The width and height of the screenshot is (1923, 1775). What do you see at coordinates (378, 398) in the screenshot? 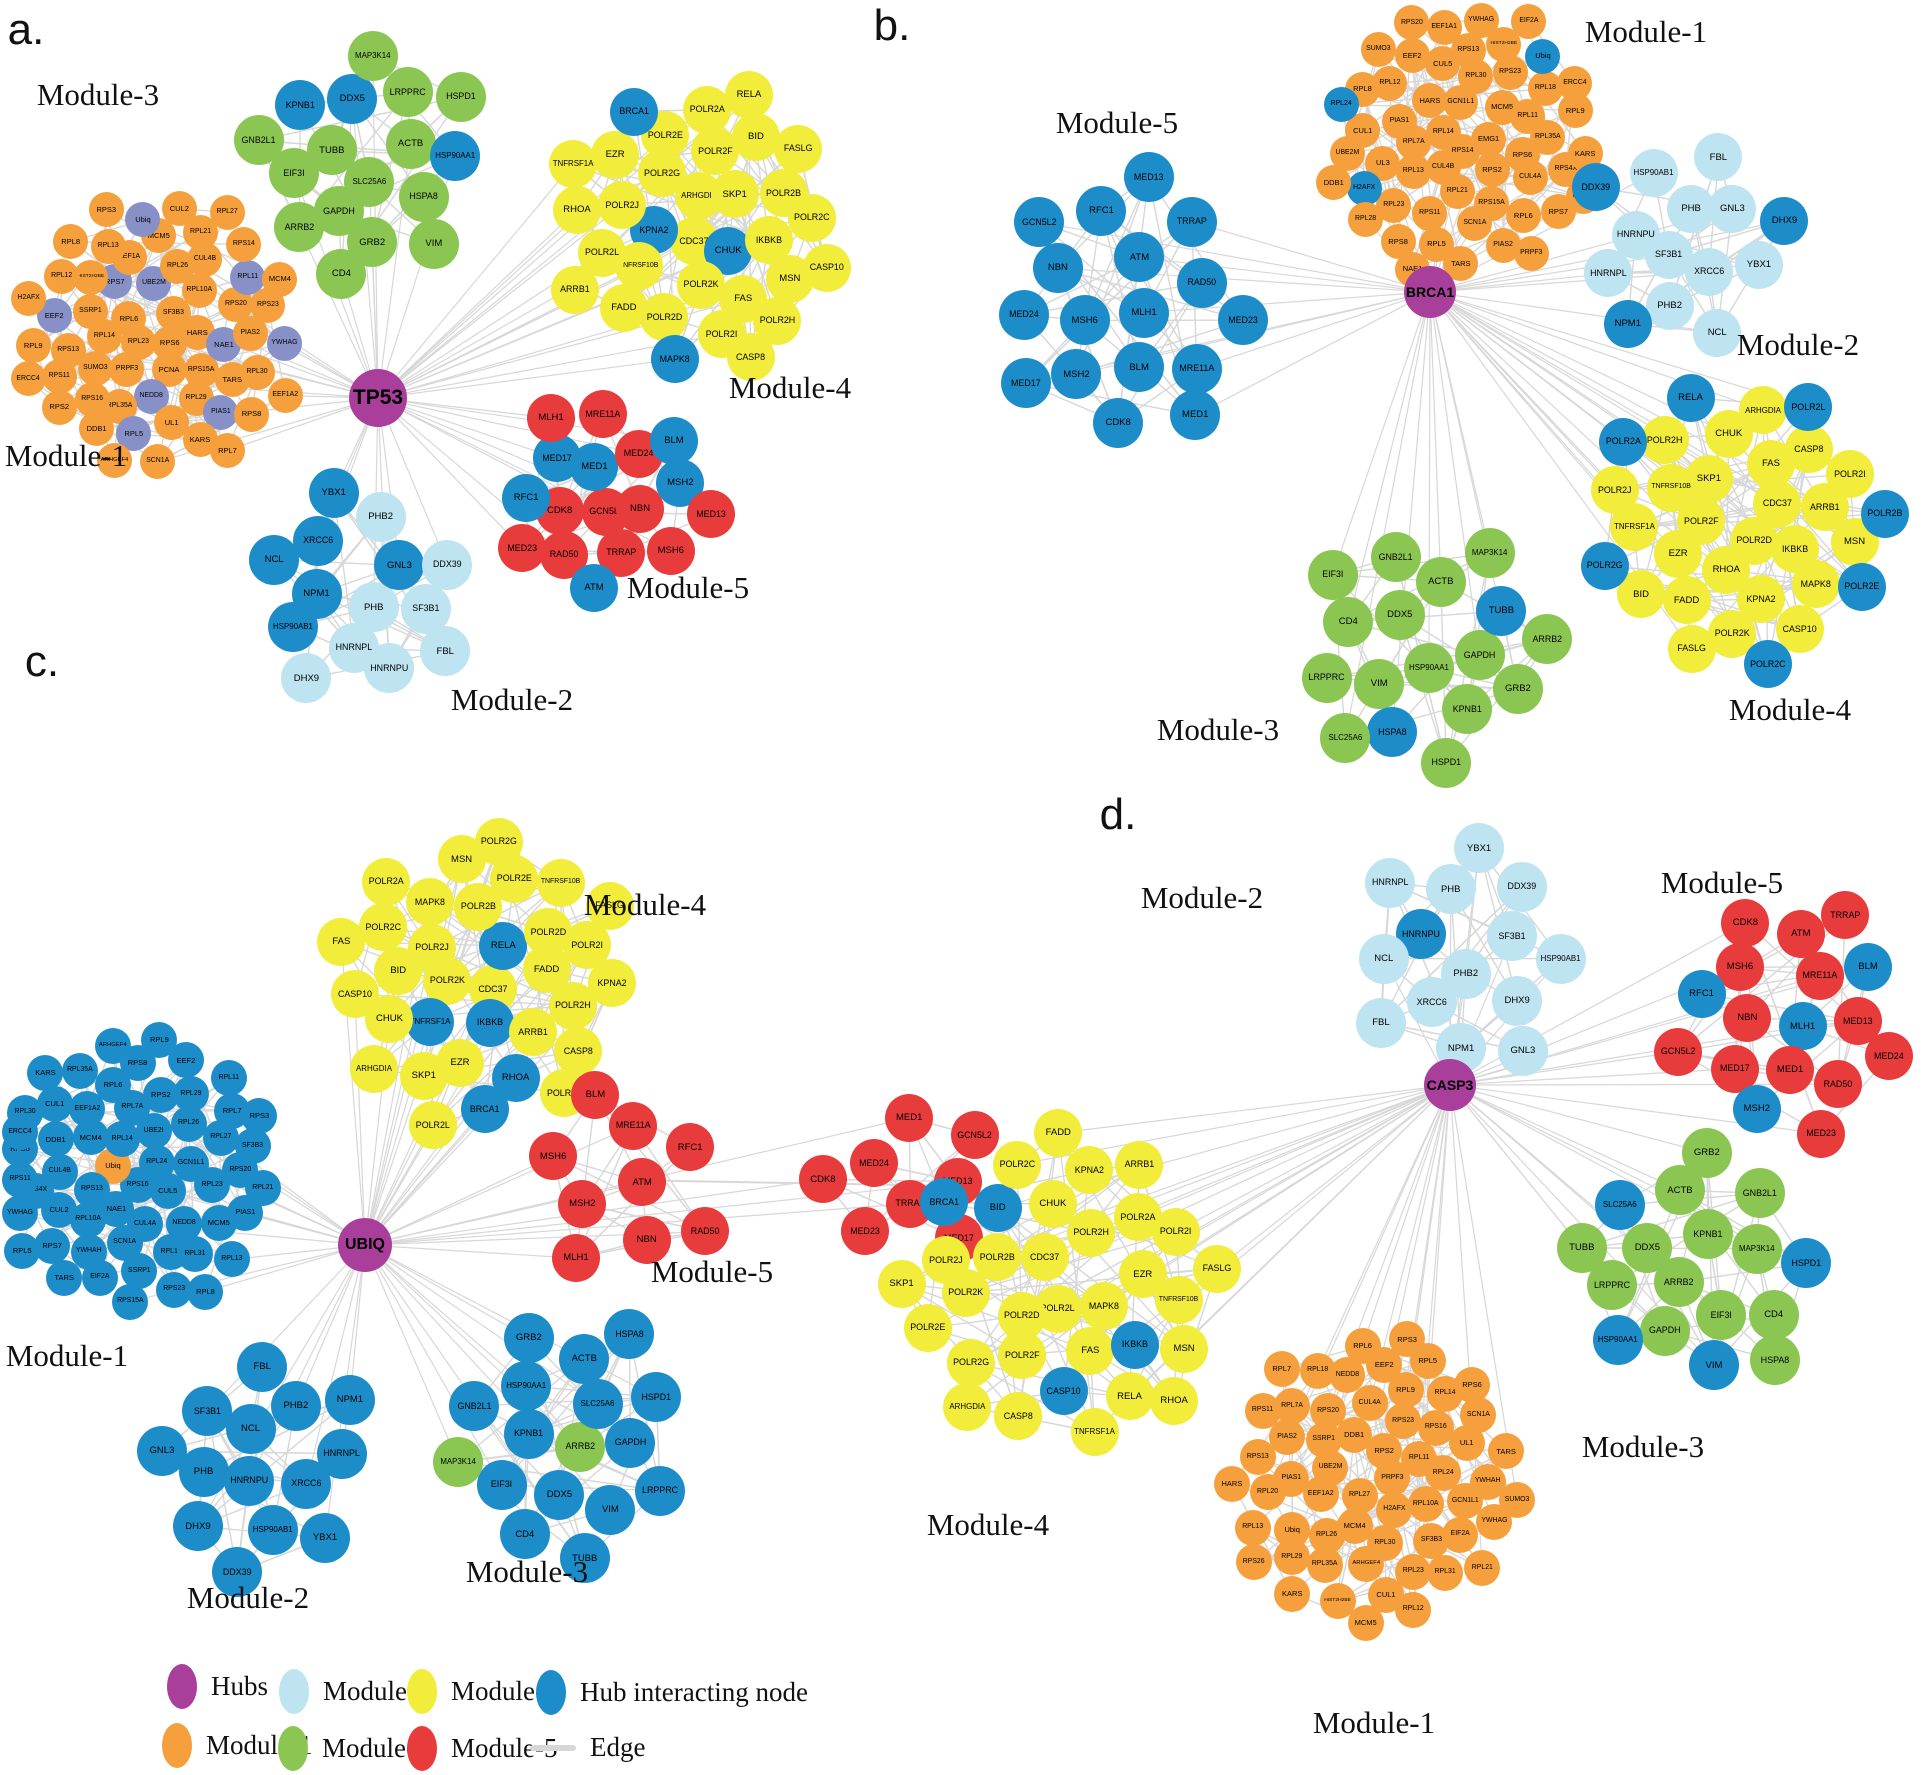
I see `hub-node-tp53: TP53` at bounding box center [378, 398].